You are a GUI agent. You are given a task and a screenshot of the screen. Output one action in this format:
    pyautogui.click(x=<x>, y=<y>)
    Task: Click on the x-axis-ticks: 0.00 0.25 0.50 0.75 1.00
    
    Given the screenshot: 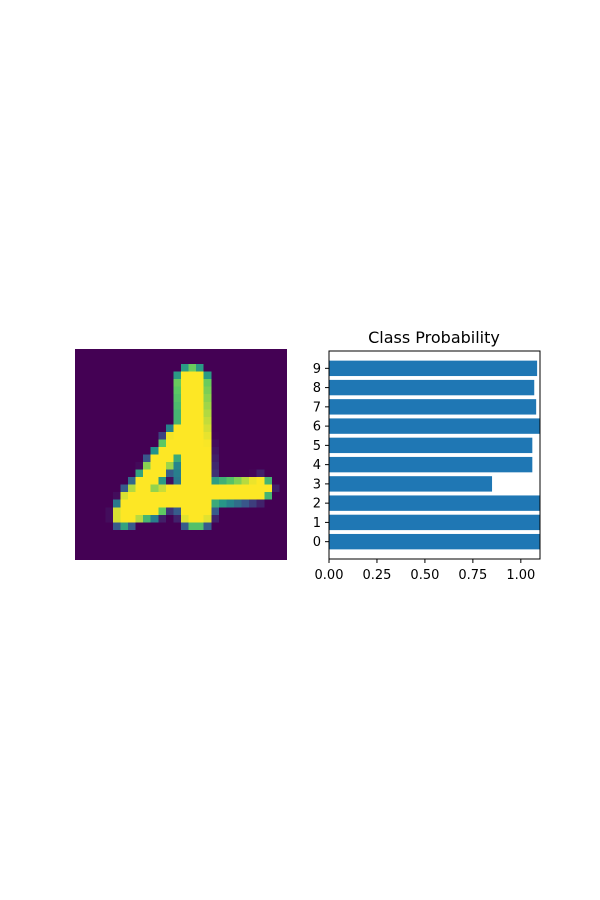 What is the action you would take?
    pyautogui.click(x=425, y=571)
    